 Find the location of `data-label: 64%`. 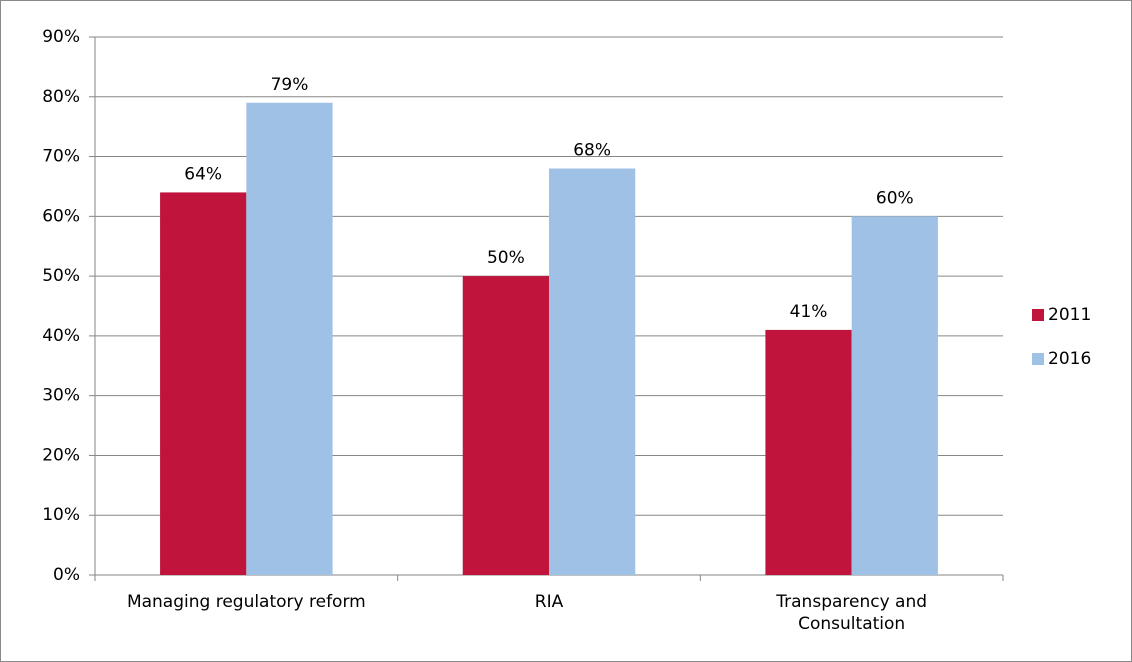

data-label: 64% is located at coordinates (203, 174).